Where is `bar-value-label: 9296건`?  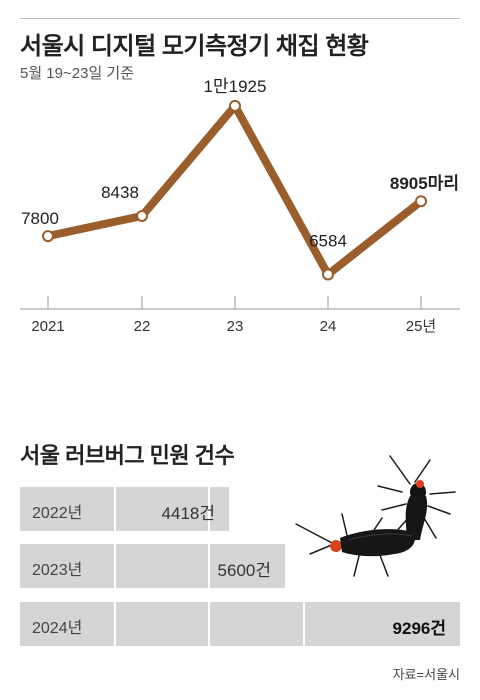 bar-value-label: 9296건 is located at coordinates (419, 628).